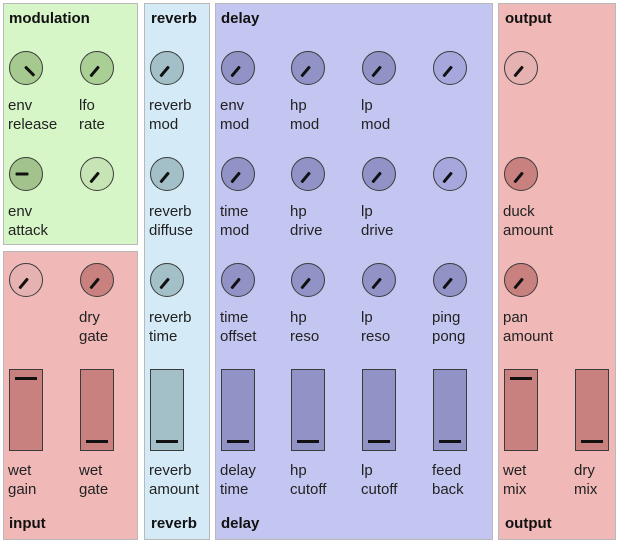  What do you see at coordinates (238, 280) in the screenshot?
I see `time-offset-knob` at bounding box center [238, 280].